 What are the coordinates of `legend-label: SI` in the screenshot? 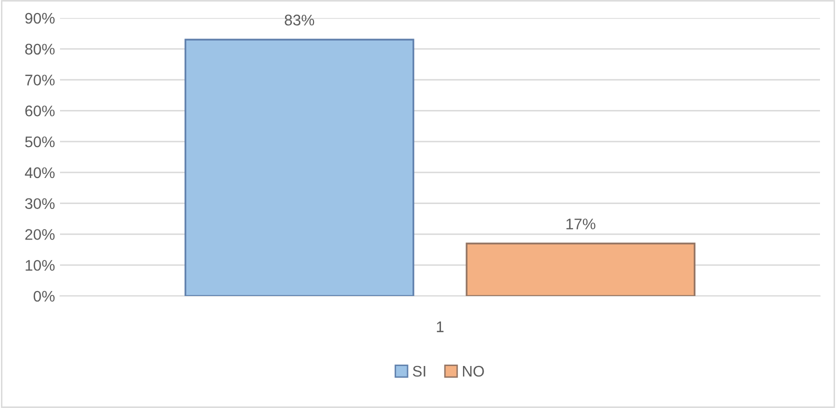 It's located at (419, 371).